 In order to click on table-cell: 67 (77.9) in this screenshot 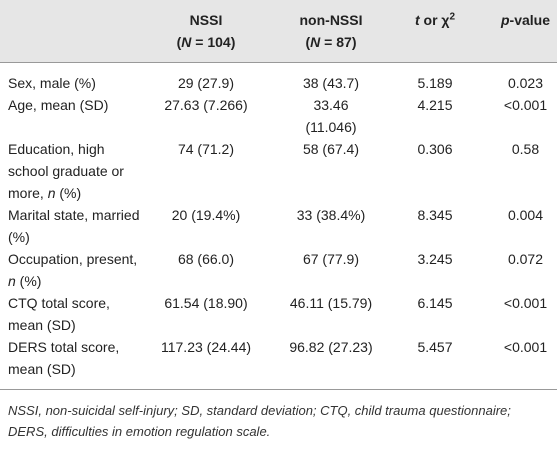, I will do `click(331, 259)`.